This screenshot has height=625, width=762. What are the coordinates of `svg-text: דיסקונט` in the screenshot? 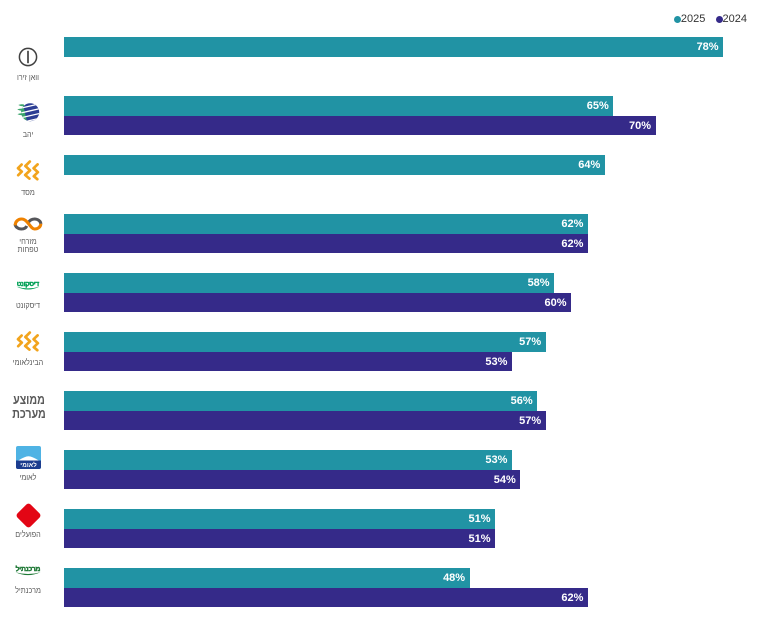 It's located at (28, 283).